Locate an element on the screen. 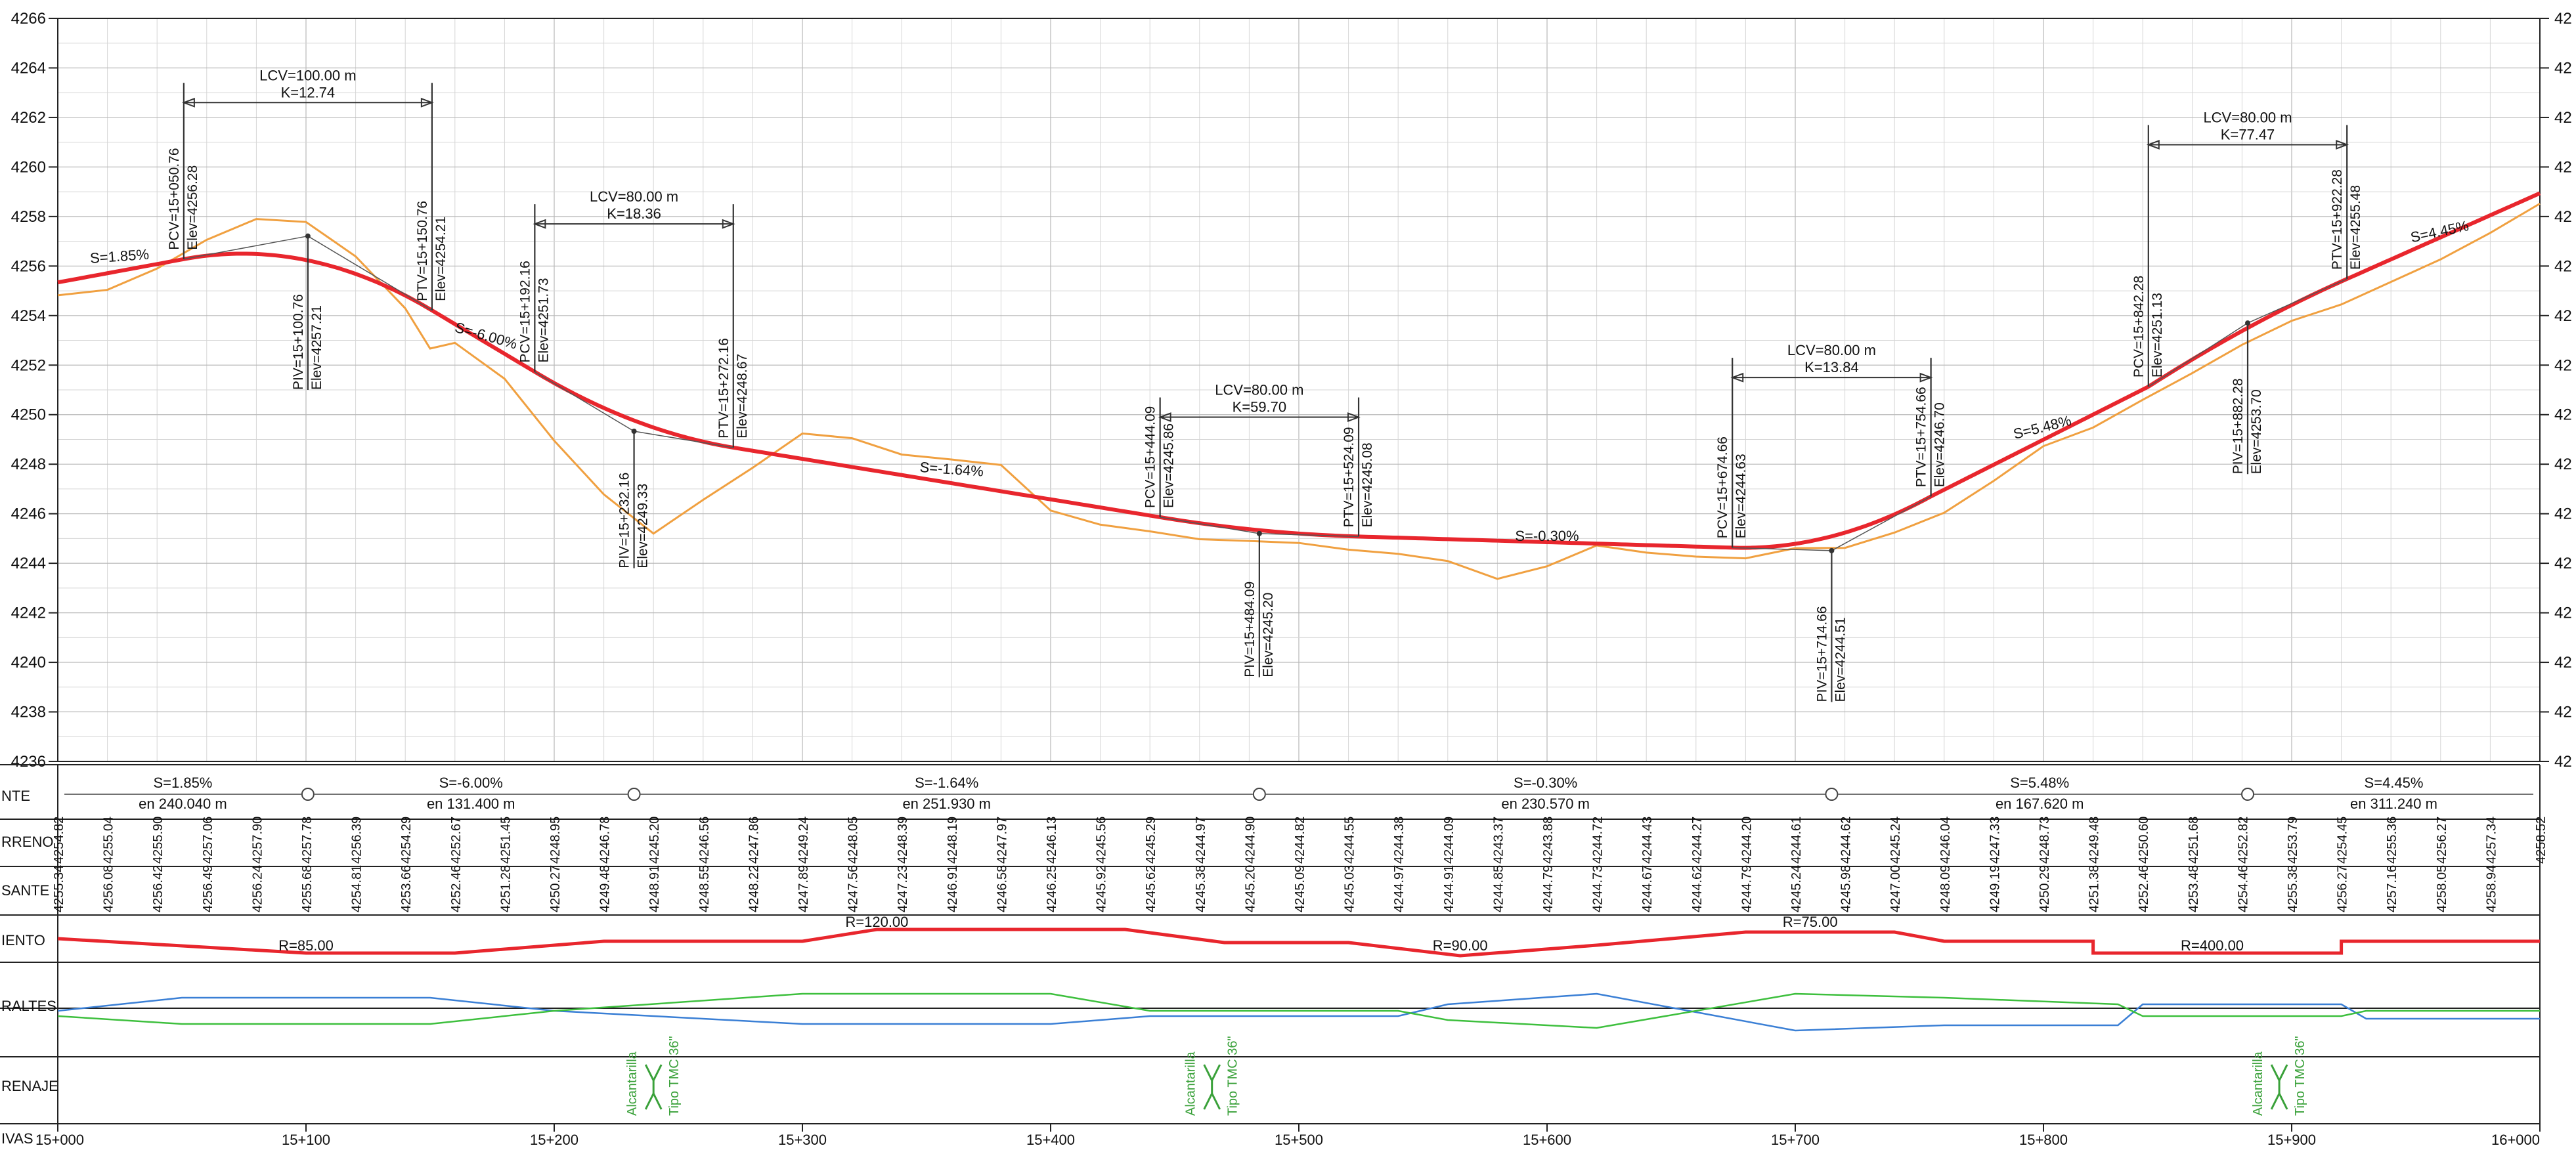 The height and width of the screenshot is (1150, 2576). grade-elevation-value: 4246.58 is located at coordinates (1002, 889).